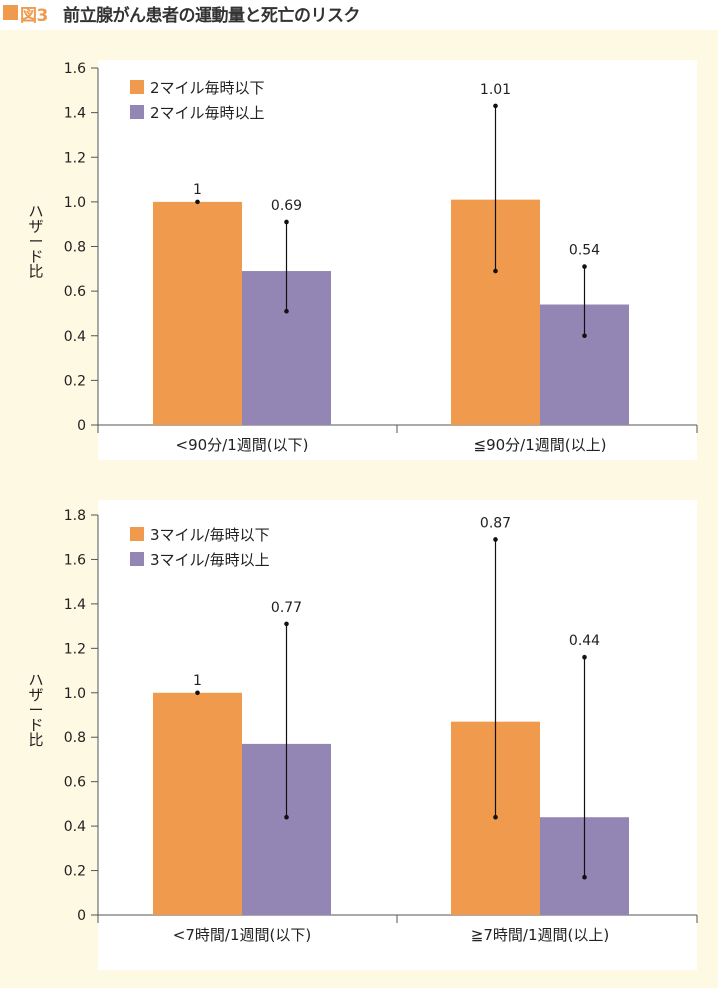 Image resolution: width=718 pixels, height=988 pixels. I want to click on y-tick-label: 1.8, so click(75, 516).